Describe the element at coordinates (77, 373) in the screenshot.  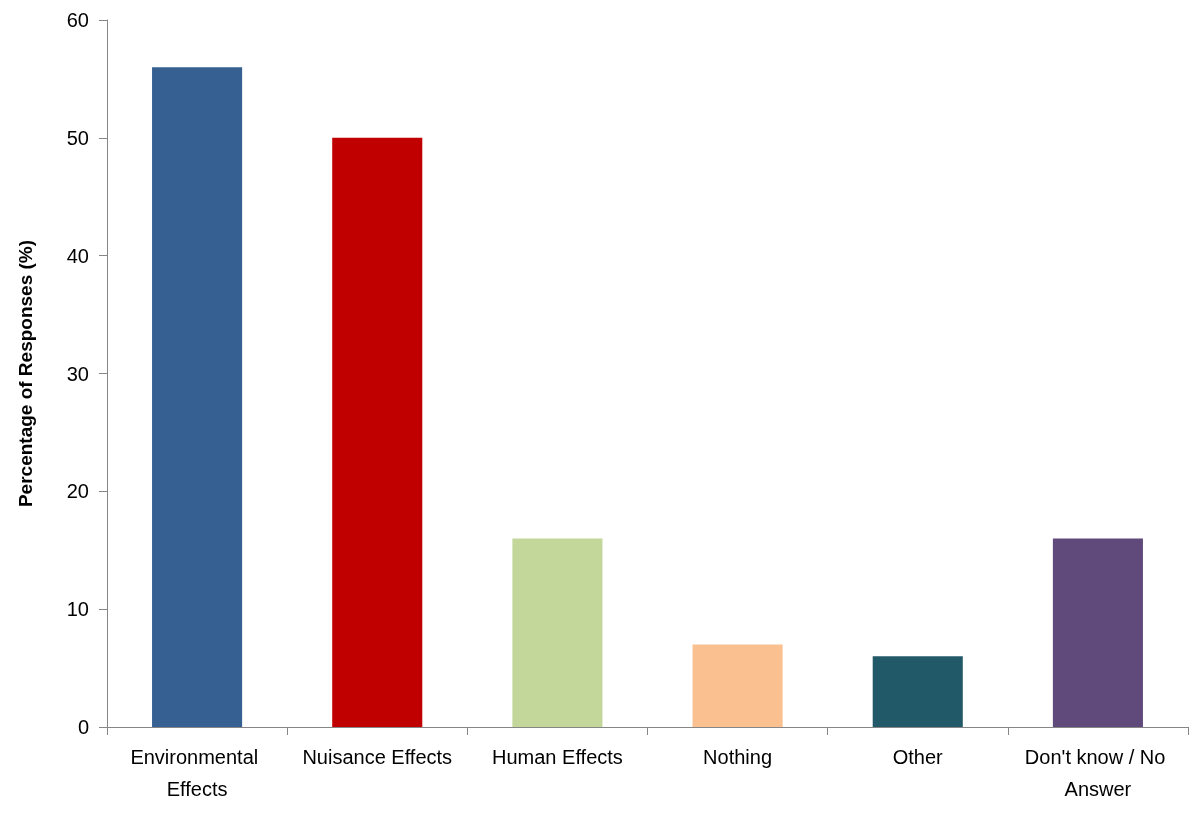
I see `y-tick-label: 30` at that location.